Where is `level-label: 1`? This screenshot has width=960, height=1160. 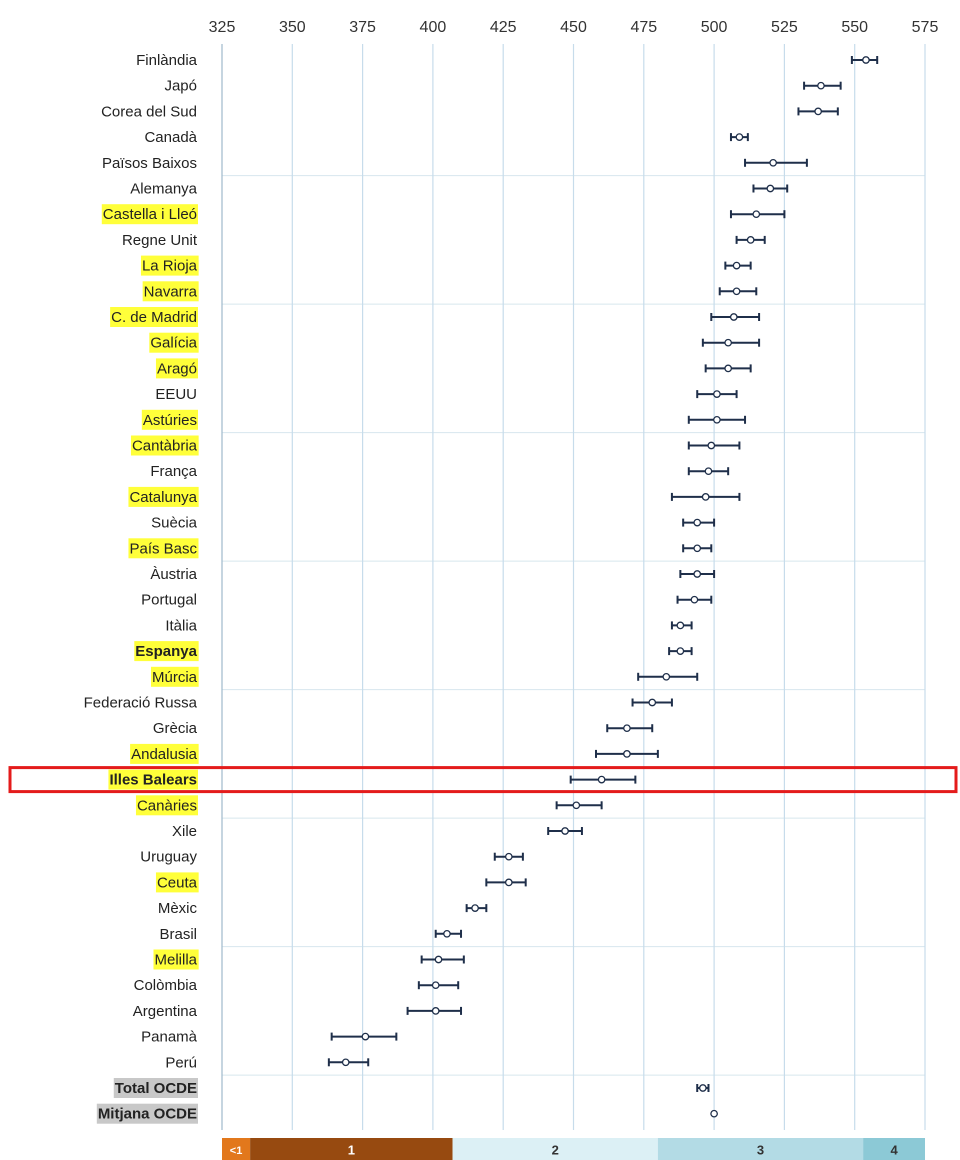
level-label: 1 is located at coordinates (351, 1149).